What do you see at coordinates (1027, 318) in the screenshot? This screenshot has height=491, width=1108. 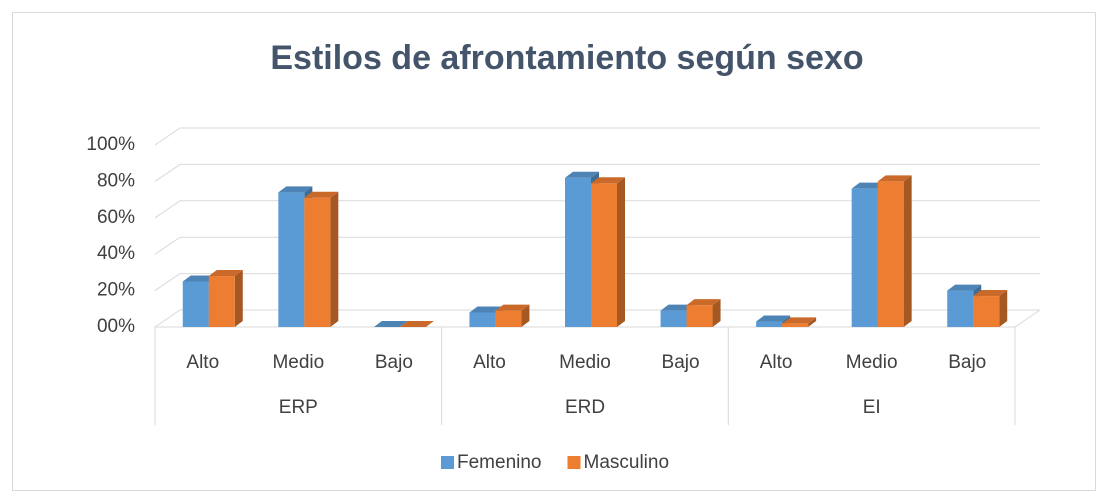 I see `floor-line` at bounding box center [1027, 318].